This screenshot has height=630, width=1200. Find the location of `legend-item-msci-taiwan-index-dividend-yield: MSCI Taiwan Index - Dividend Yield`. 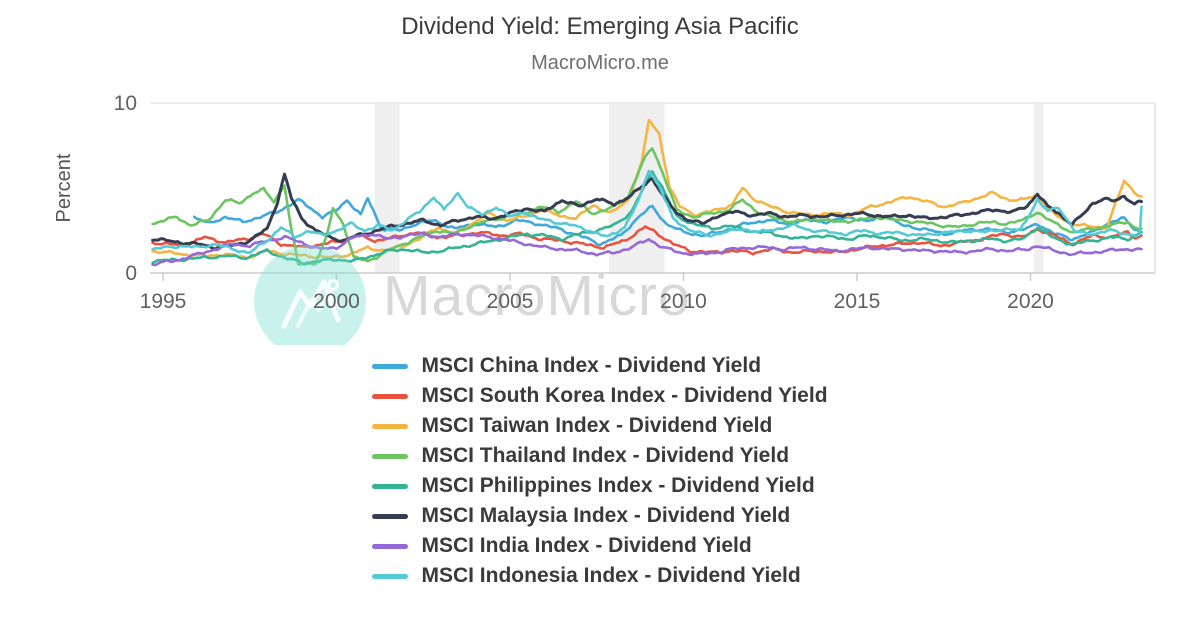

legend-item-msci-taiwan-index-dividend-yield: MSCI Taiwan Index - Dividend Yield is located at coordinates (599, 426).